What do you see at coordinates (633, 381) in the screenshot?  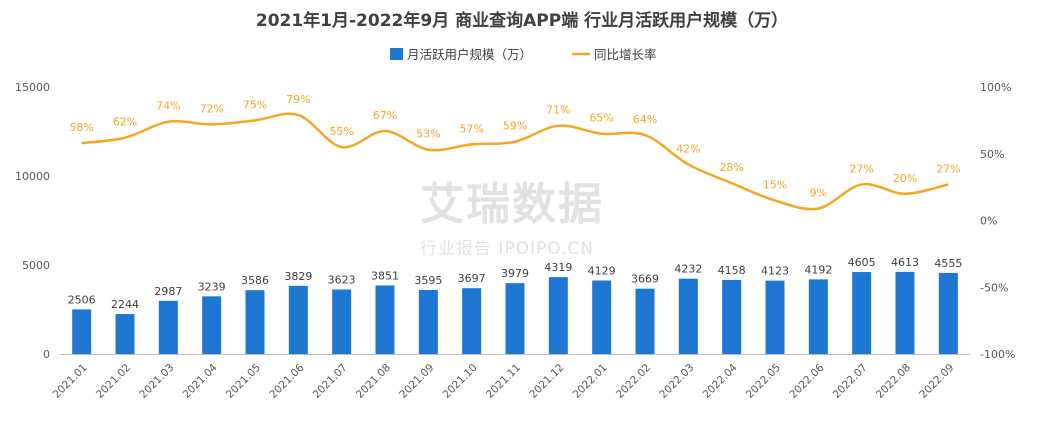 I see `x-tick-label: 2022.02` at bounding box center [633, 381].